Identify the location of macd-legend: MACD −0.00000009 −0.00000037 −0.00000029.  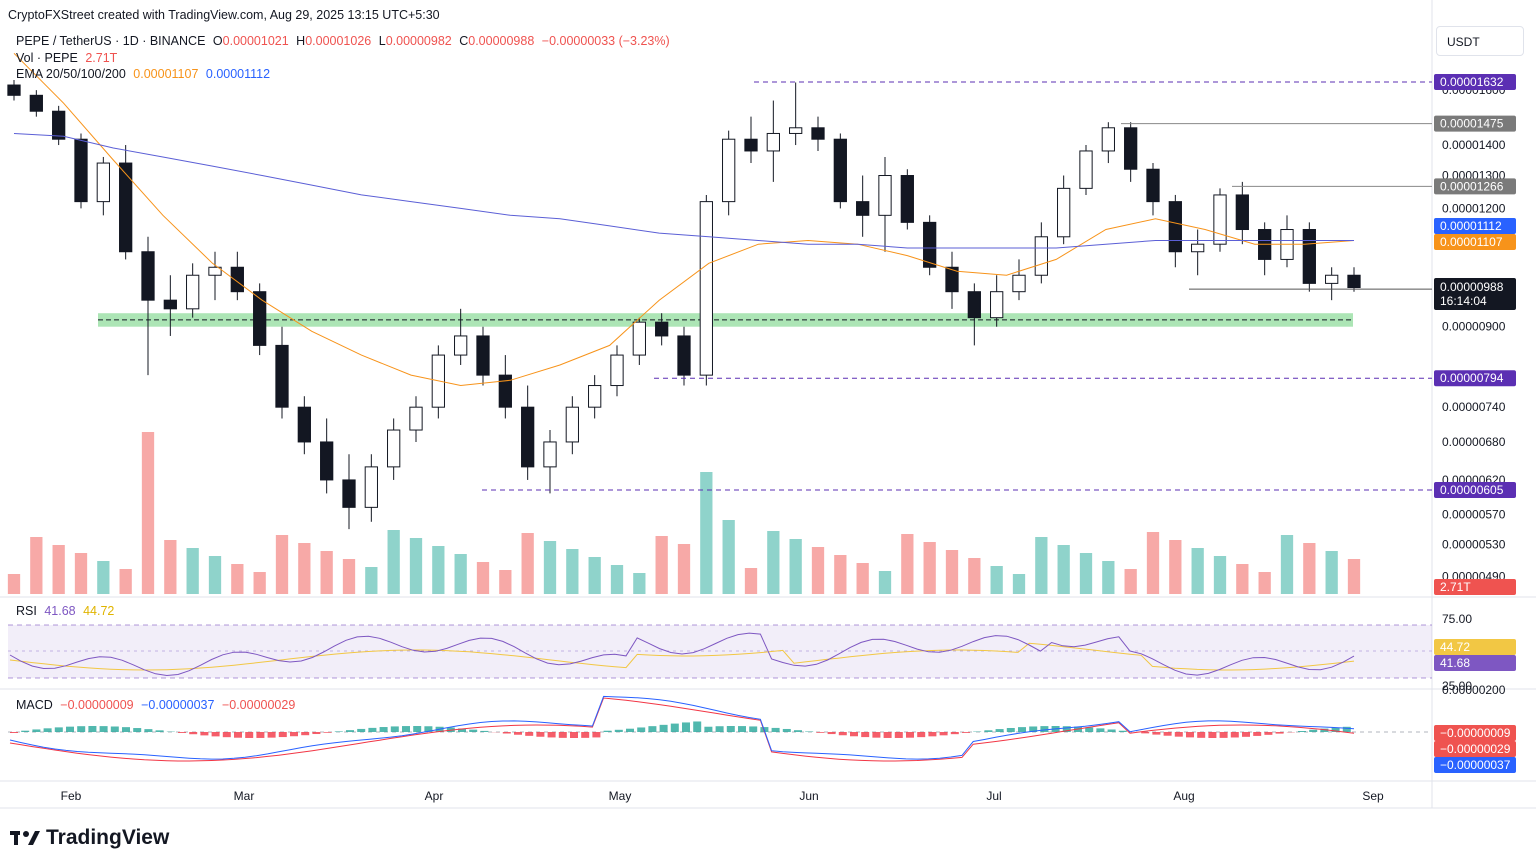
(157, 705).